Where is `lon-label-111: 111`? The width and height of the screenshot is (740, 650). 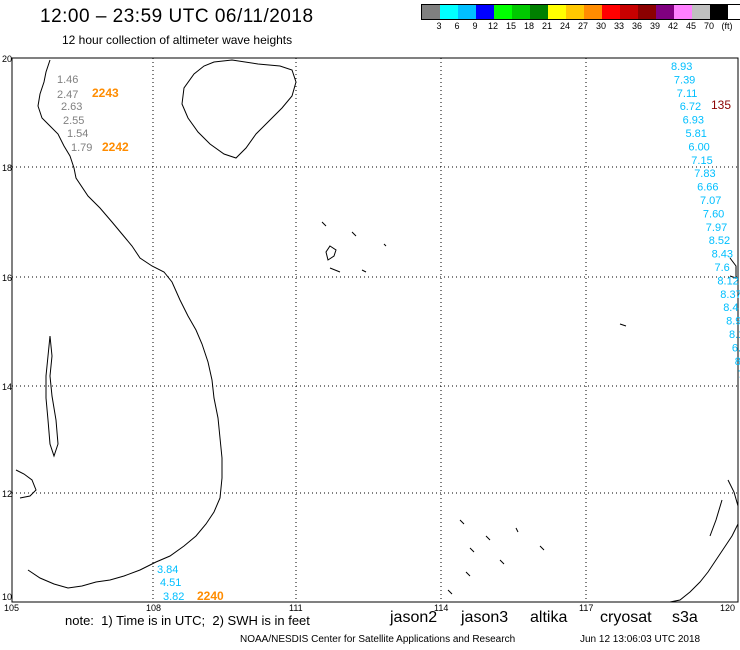
lon-label-111: 111 is located at coordinates (296, 608).